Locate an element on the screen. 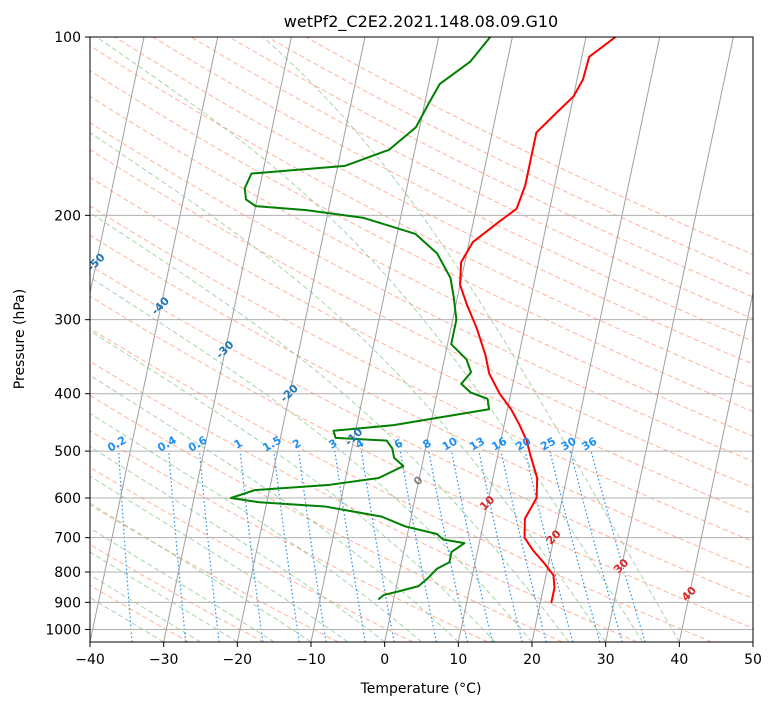  x-axis-ticks: −40 −30 −20 −10 0 10 20 30 40 50 is located at coordinates (418, 655).